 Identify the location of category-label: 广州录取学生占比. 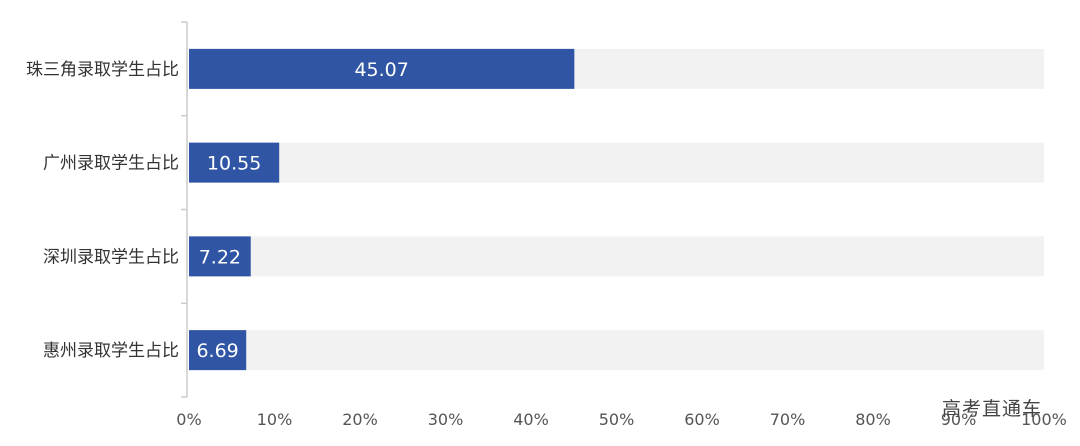
(111, 164).